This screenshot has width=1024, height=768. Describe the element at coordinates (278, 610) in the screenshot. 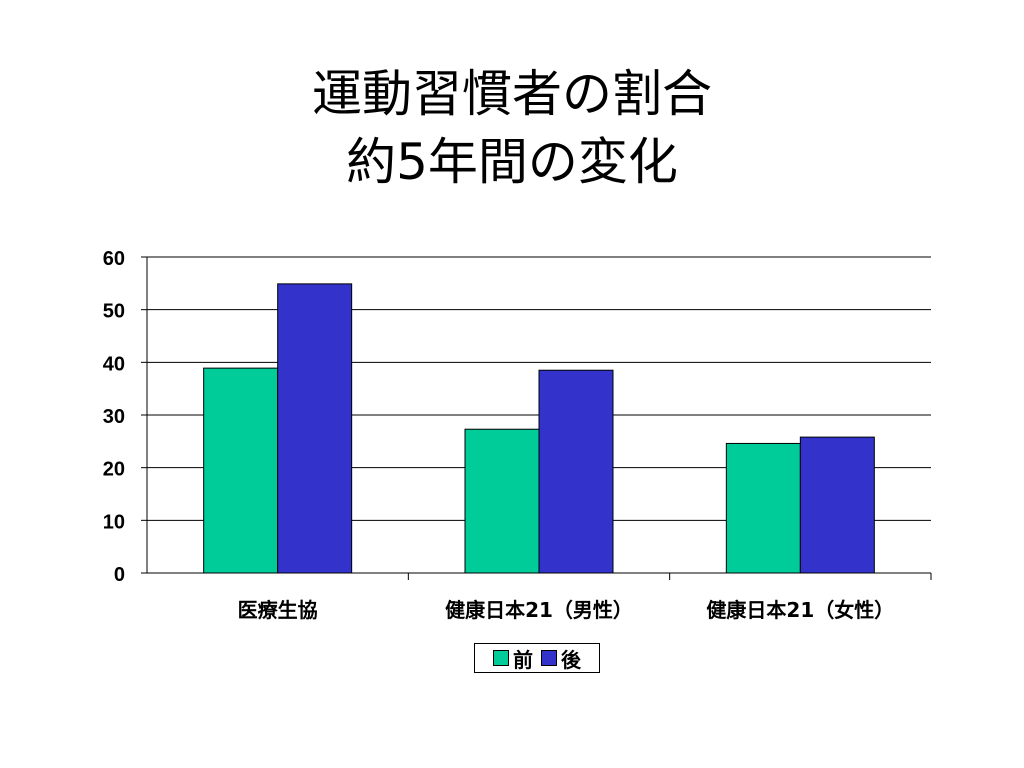

I see `x-category-label: 医療生協` at that location.